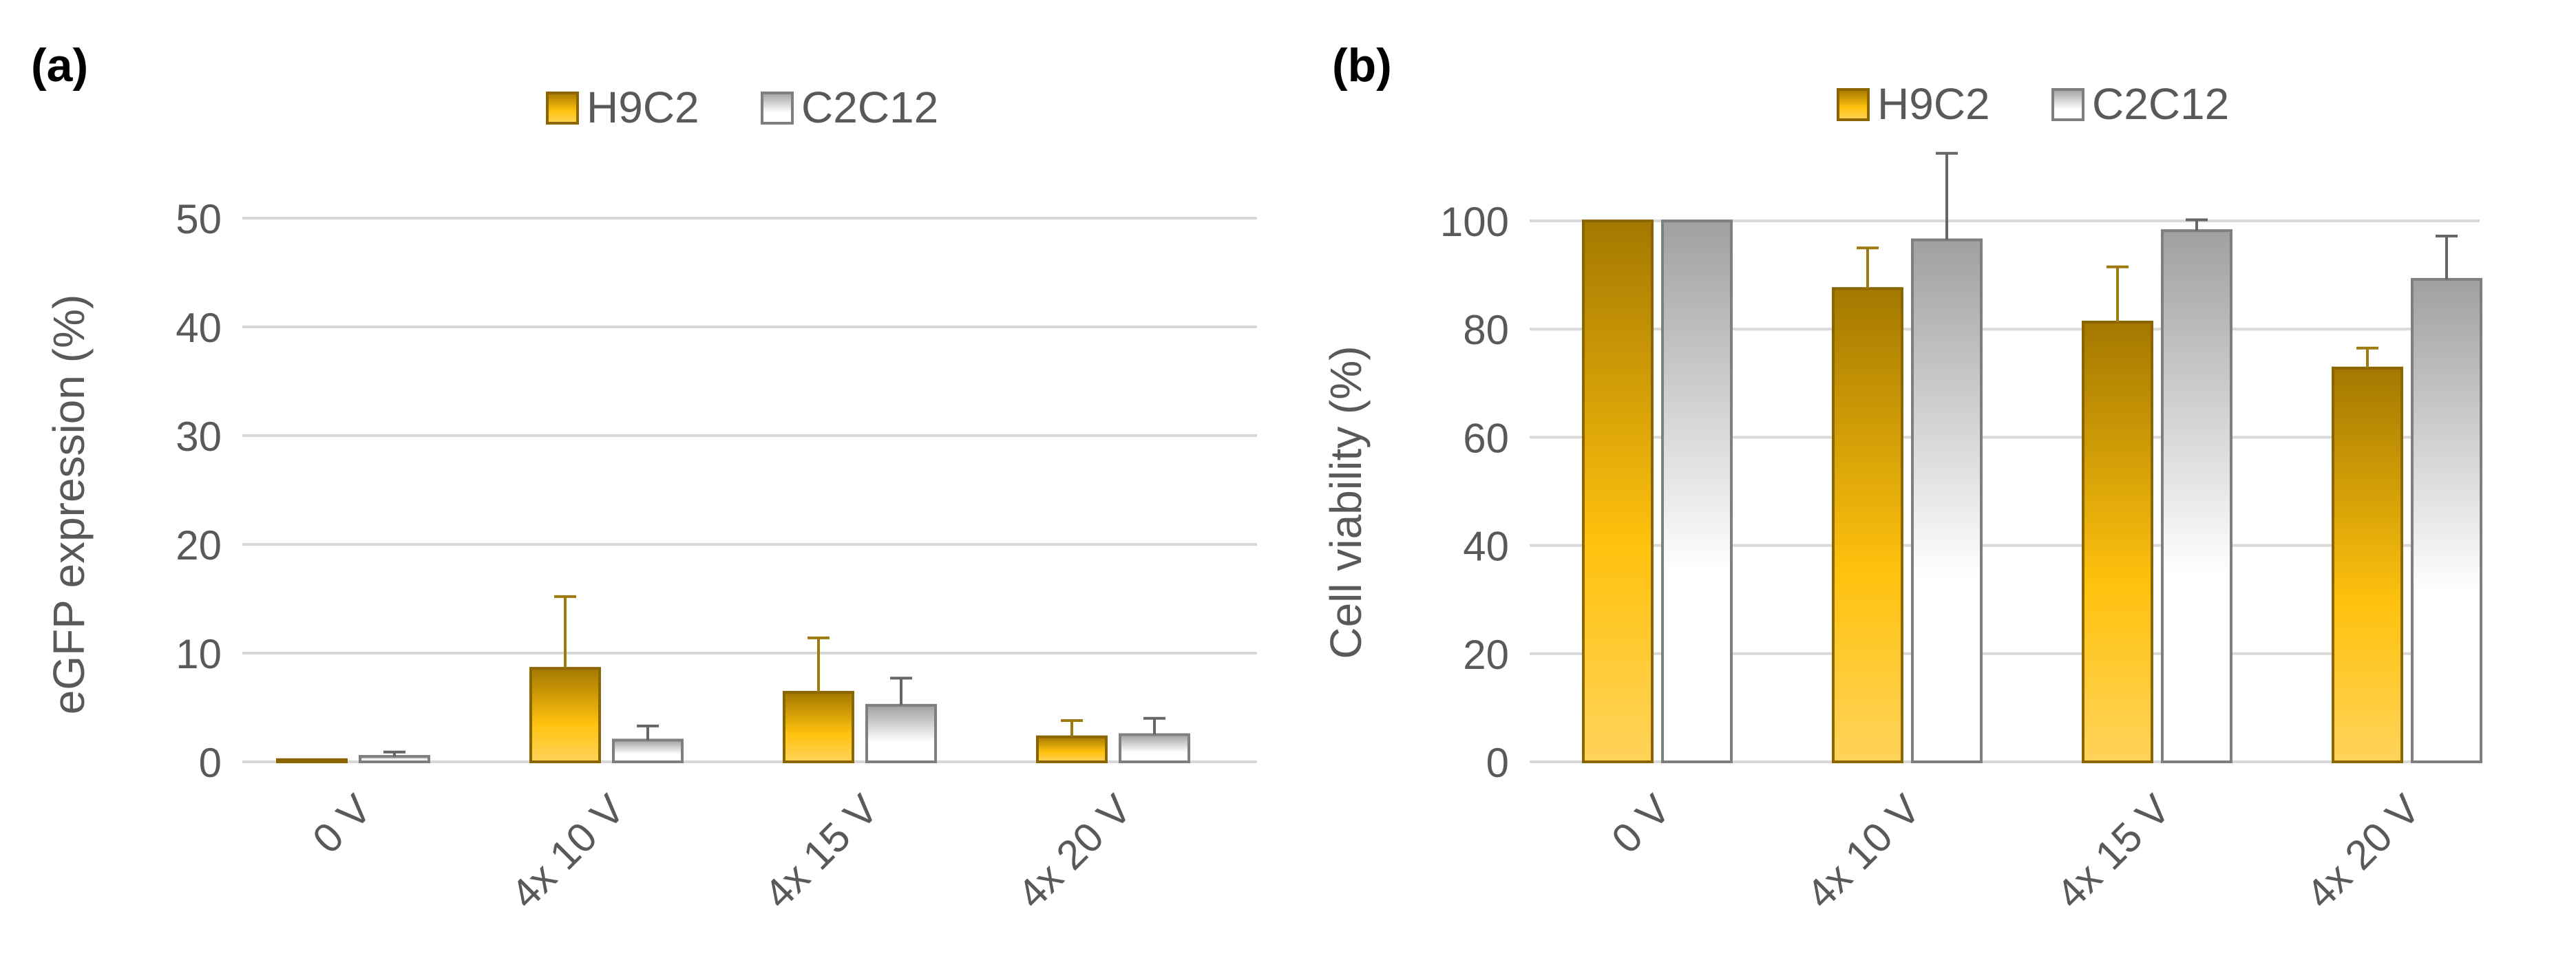 Image resolution: width=2576 pixels, height=980 pixels. What do you see at coordinates (1934, 104) in the screenshot?
I see `legend-label-h9c2-b: H9C2` at bounding box center [1934, 104].